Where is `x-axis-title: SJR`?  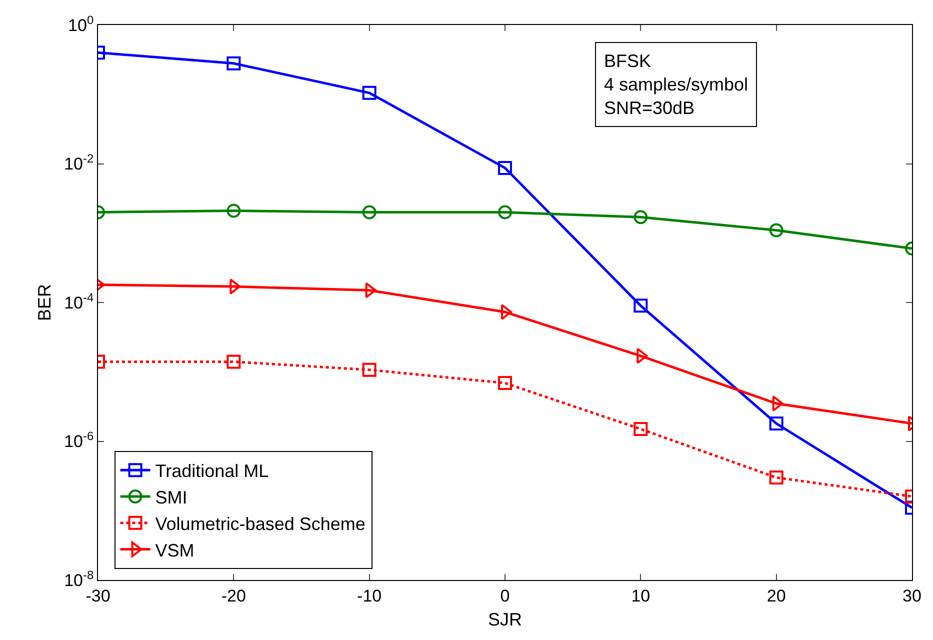 x-axis-title: SJR is located at coordinates (505, 620).